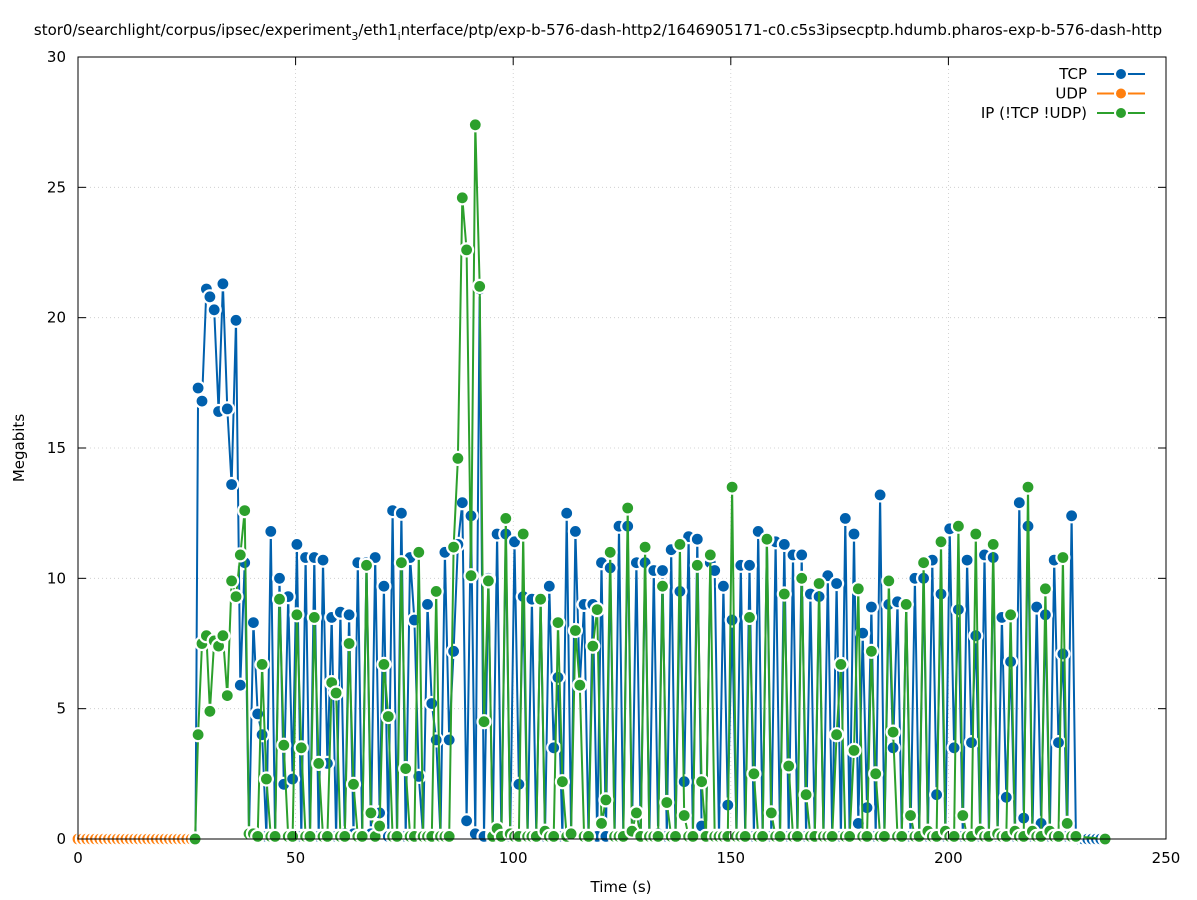 Image resolution: width=1197 pixels, height=900 pixels. What do you see at coordinates (56, 578) in the screenshot?
I see `y-tick-label: 10` at bounding box center [56, 578].